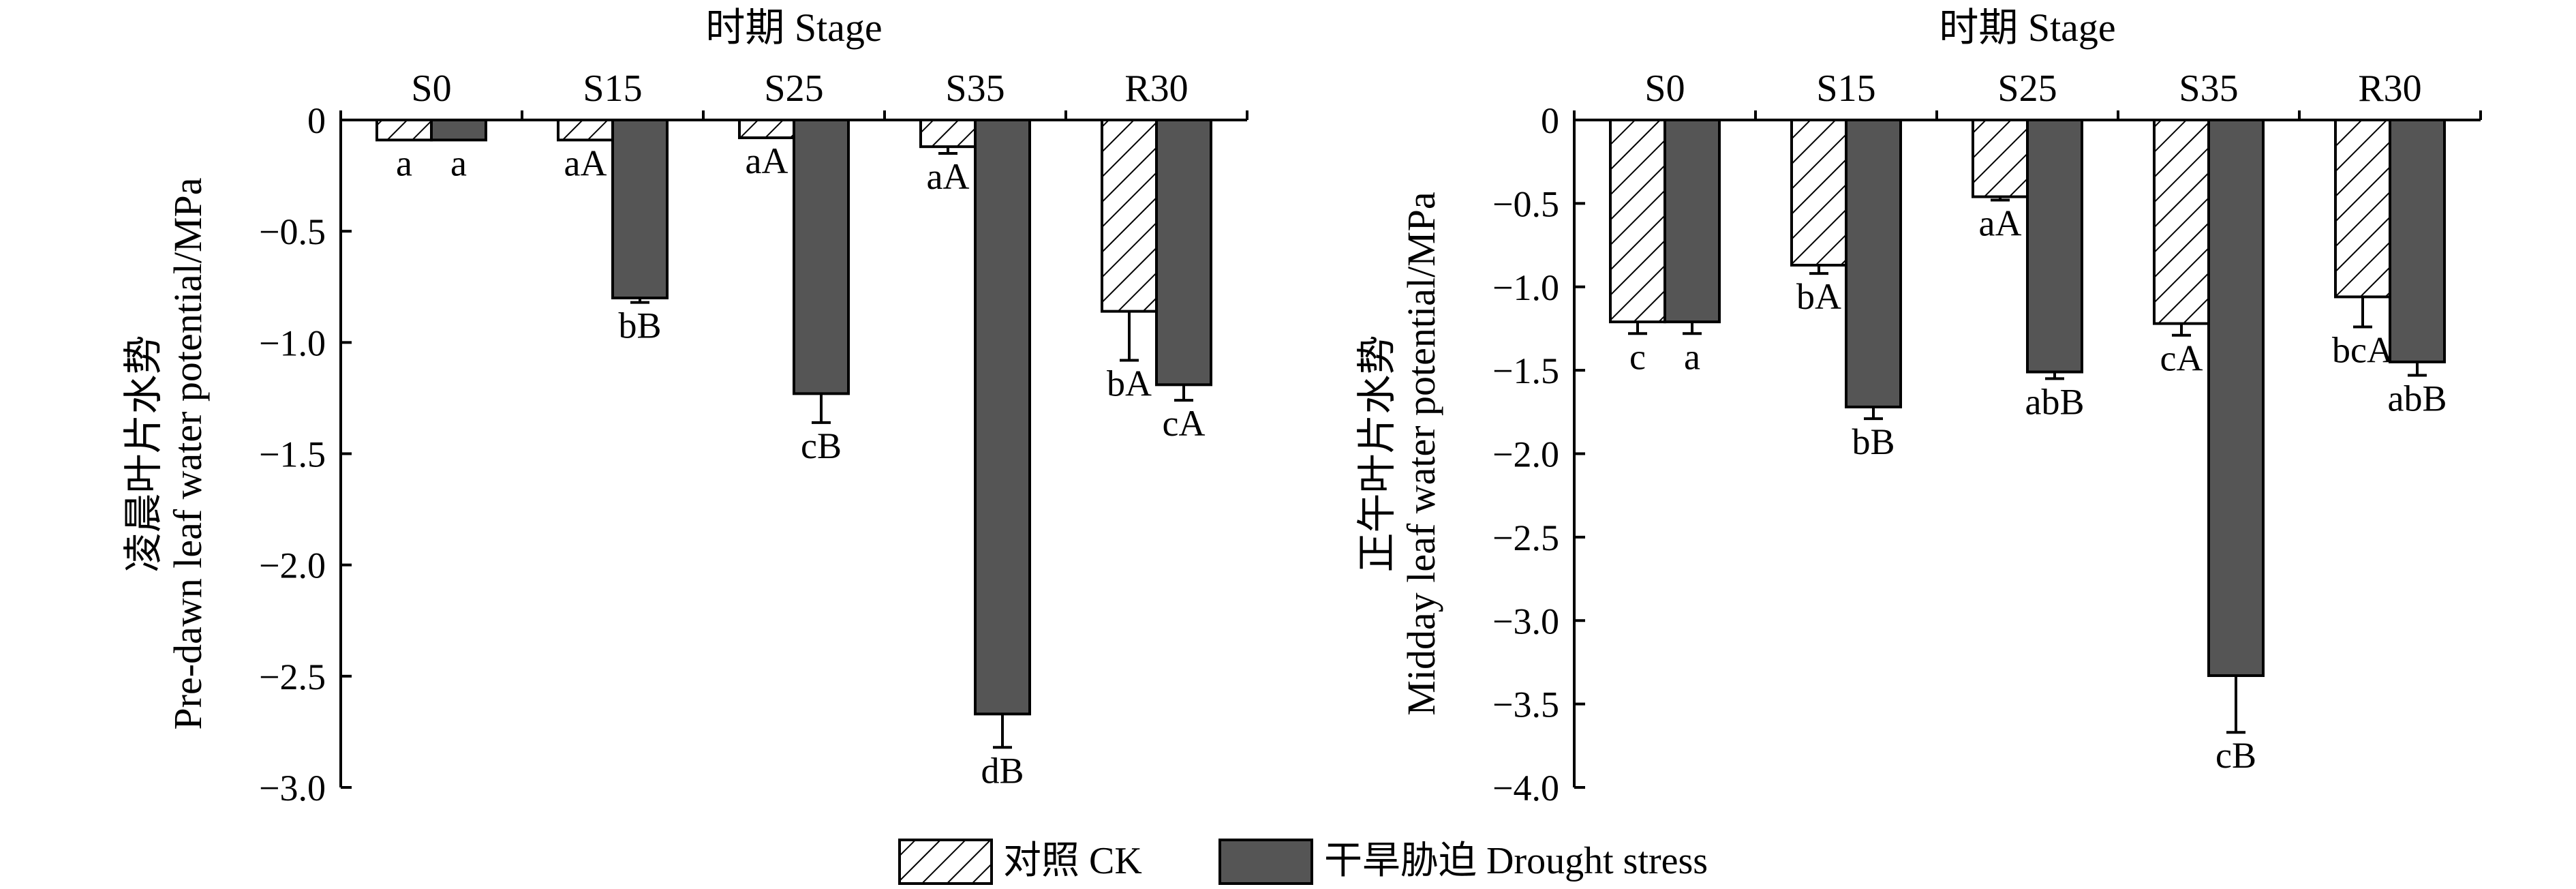 This screenshot has width=2576, height=889. Describe the element at coordinates (1526, 704) in the screenshot. I see `y-tick-label: −3.5` at that location.